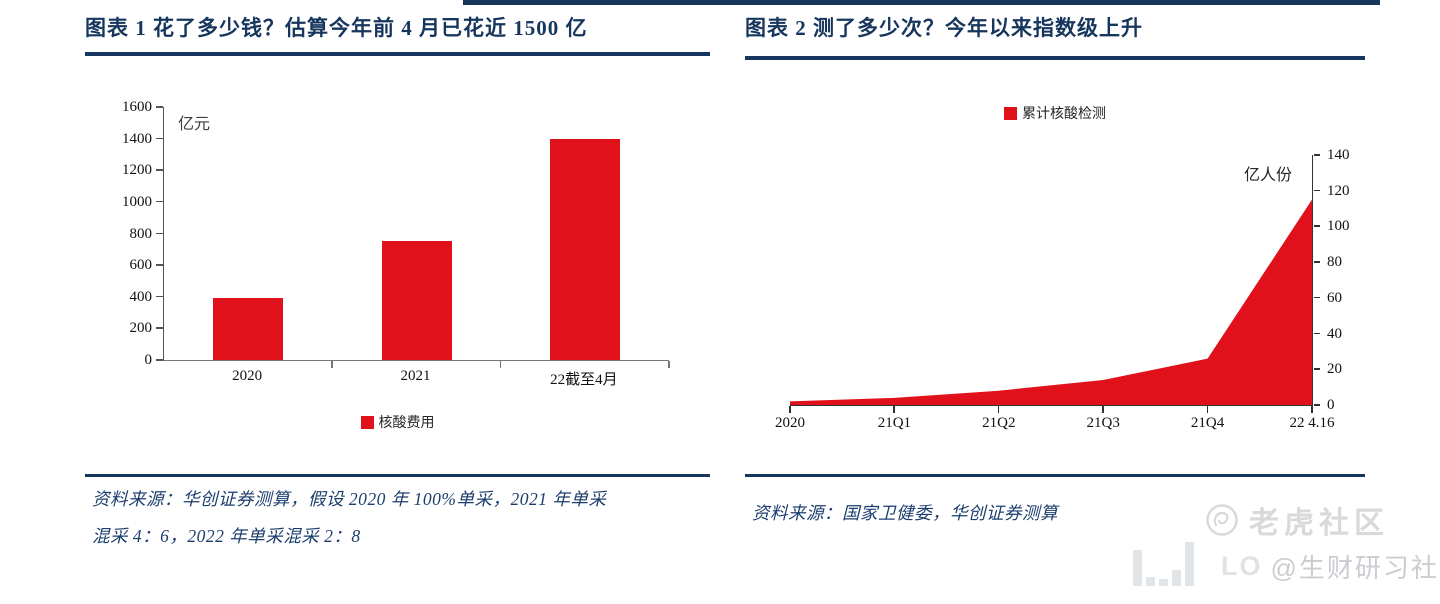 The width and height of the screenshot is (1440, 604). What do you see at coordinates (141, 233) in the screenshot?
I see `y-axis-tick-label: 800` at bounding box center [141, 233].